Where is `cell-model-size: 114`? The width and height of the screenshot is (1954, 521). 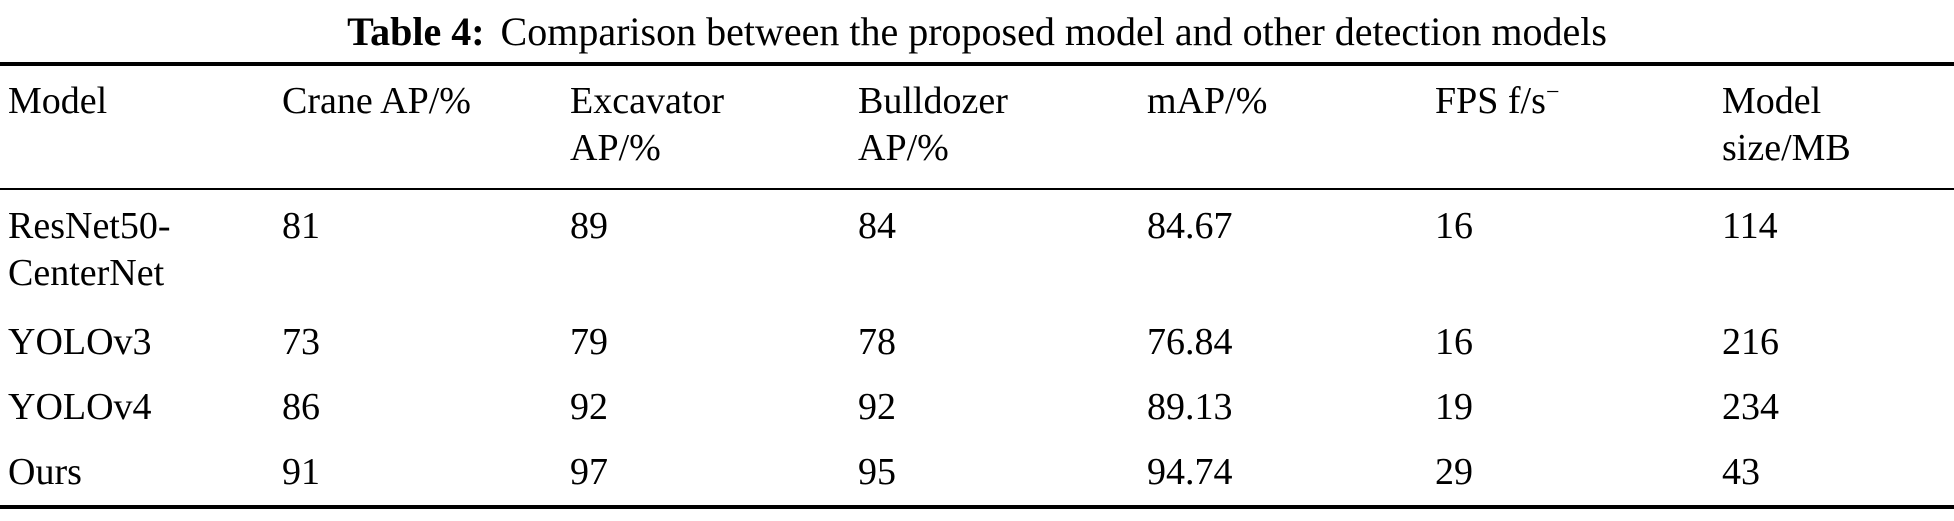 cell-model-size: 114 is located at coordinates (1750, 226).